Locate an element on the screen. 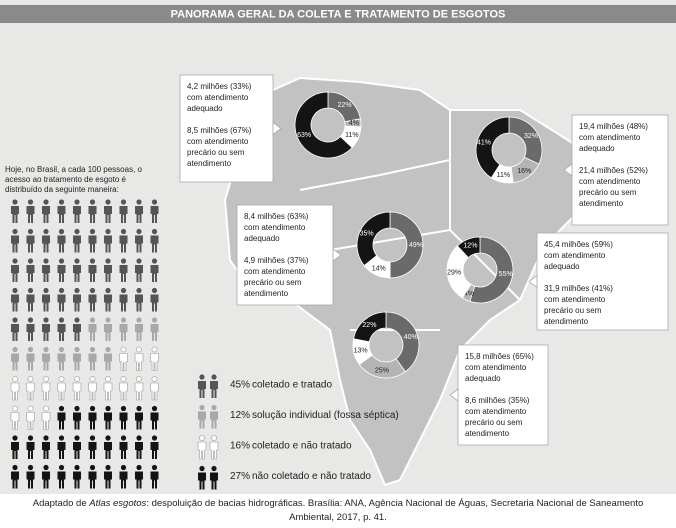 The image size is (676, 528). donut-label: 35% is located at coordinates (367, 234).